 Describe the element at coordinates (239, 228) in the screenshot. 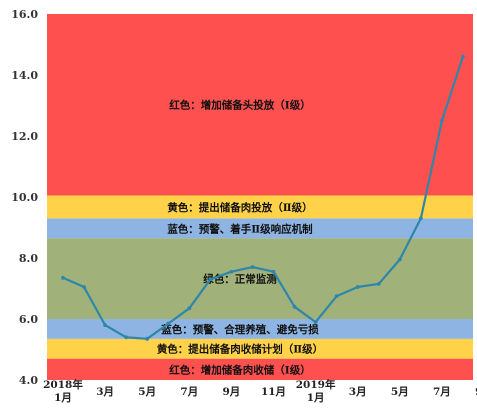

I see `band-label-4: 蓝色：预警、着手Ⅱ级响应机制` at that location.